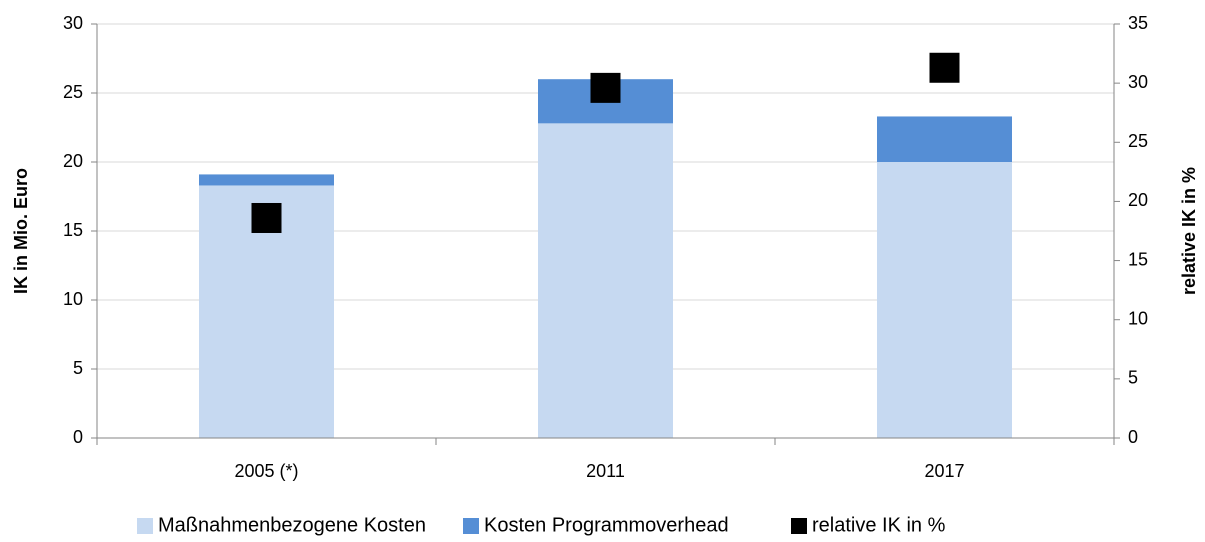 The image size is (1205, 542). Describe the element at coordinates (606, 525) in the screenshot. I see `legend-label: Kosten Programmoverhead` at that location.